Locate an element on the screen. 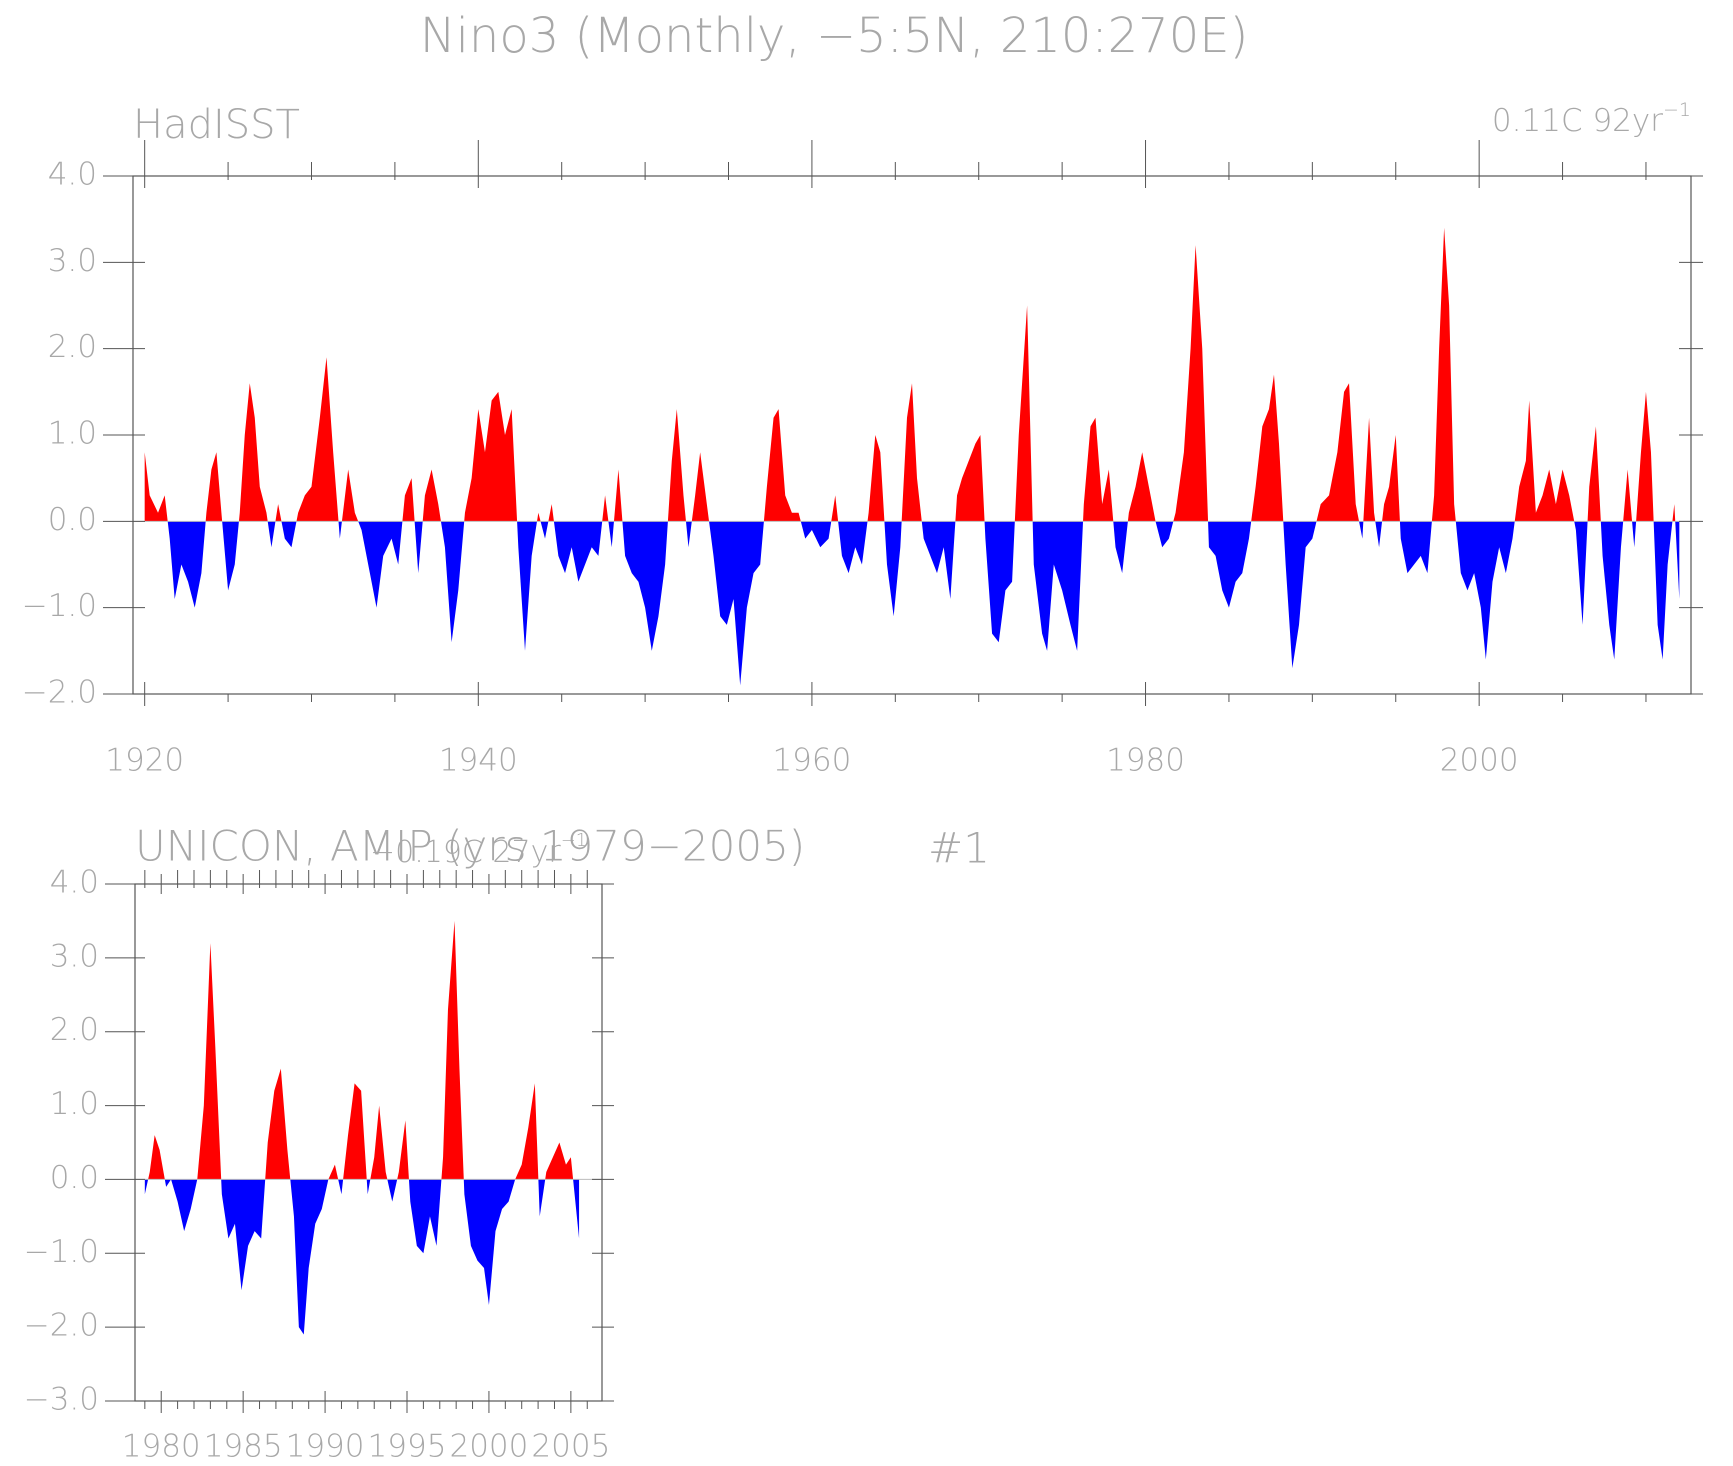 The height and width of the screenshot is (1466, 1733). panel-title: UNICON, AMIP (yrs 1979−2005) is located at coordinates (470, 846).